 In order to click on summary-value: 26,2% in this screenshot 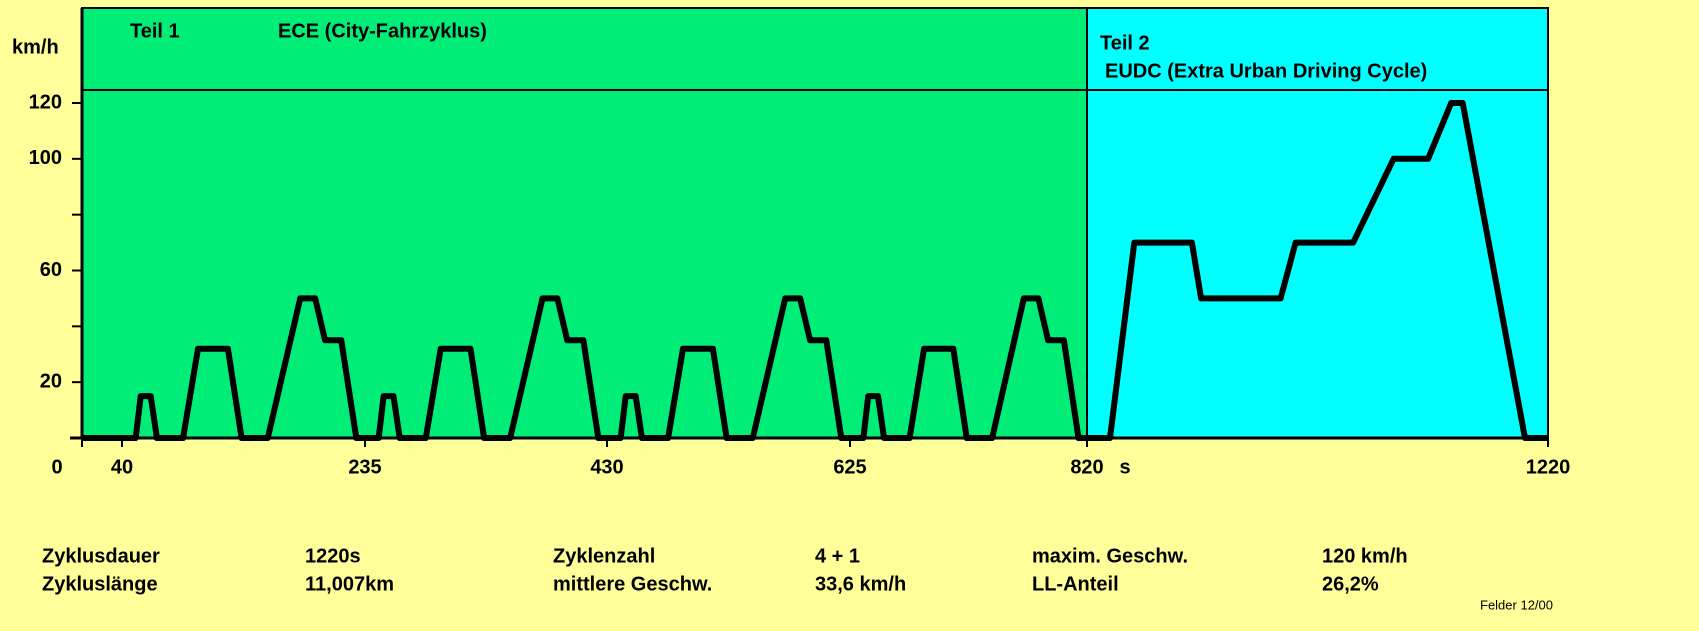, I will do `click(1350, 584)`.